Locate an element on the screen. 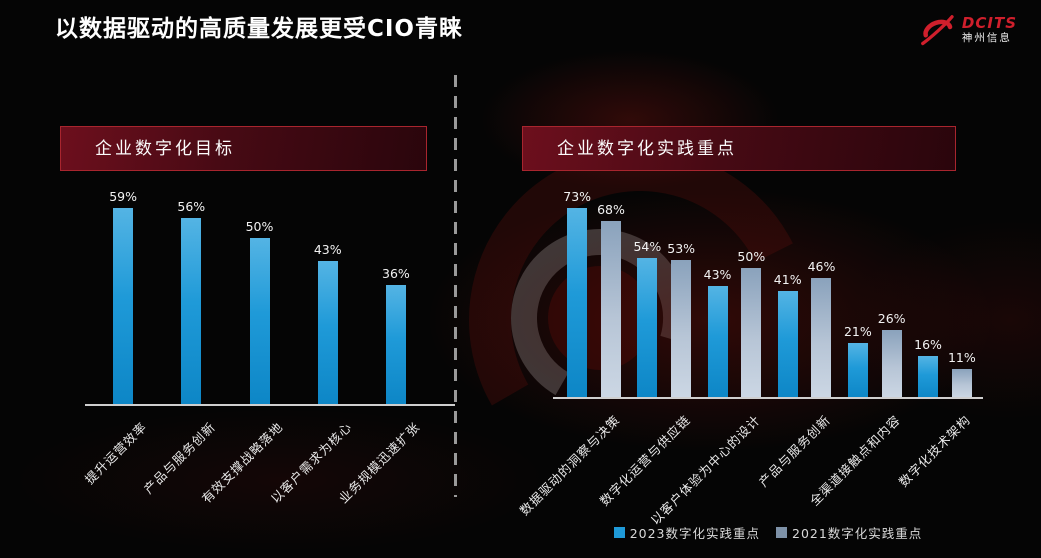 The width and height of the screenshot is (1041, 558). category-label: 数字化技术架构 is located at coordinates (935, 451).